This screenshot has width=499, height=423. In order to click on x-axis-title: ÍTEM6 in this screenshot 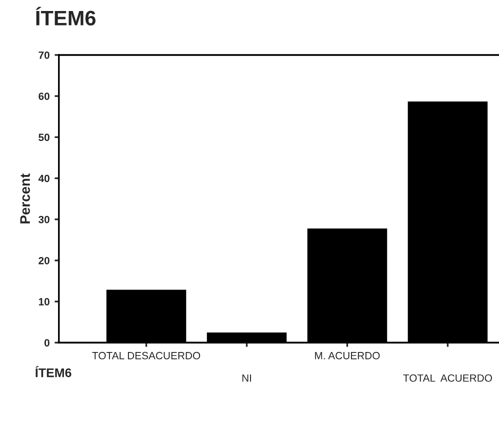, I will do `click(54, 372)`.